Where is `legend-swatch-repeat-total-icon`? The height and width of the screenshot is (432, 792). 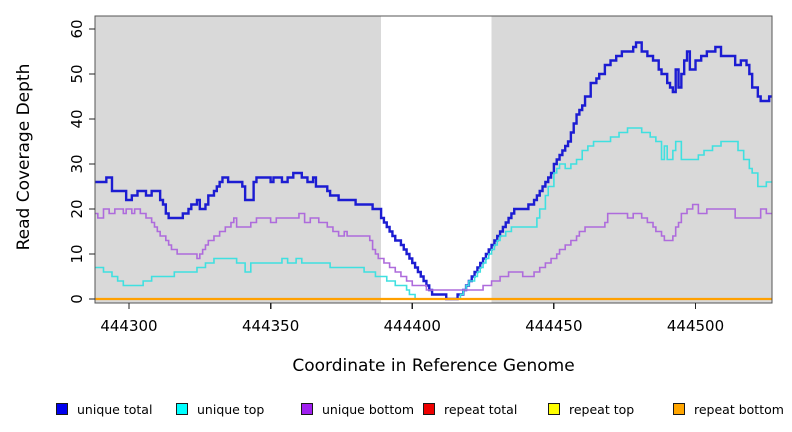 legend-swatch-repeat-total-icon is located at coordinates (429, 409).